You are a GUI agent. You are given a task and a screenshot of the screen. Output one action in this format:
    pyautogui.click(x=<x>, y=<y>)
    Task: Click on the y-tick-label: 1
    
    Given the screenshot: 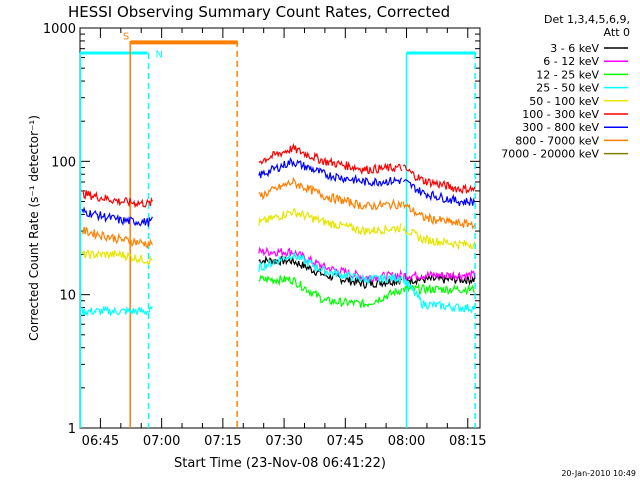 What is the action you would take?
    pyautogui.click(x=72, y=429)
    